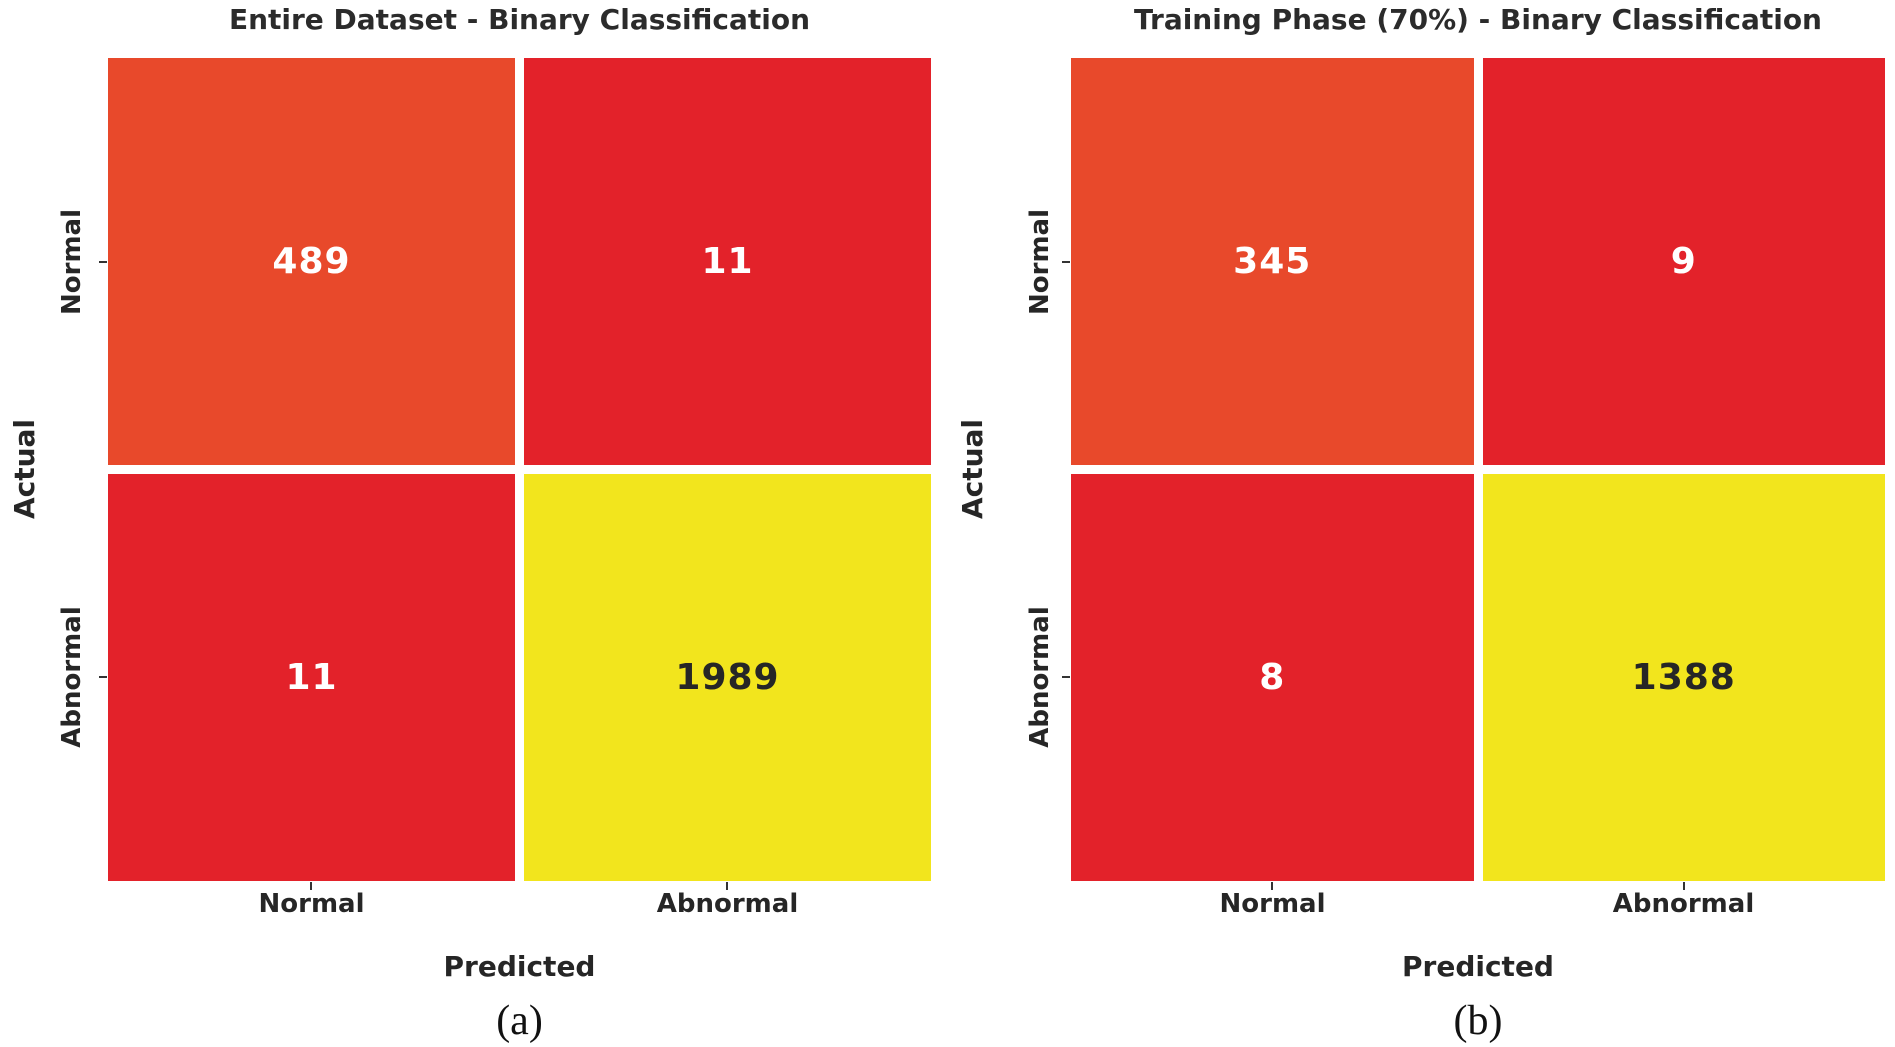  I want to click on panel-b-col-label-normal: Normal, so click(1272, 904).